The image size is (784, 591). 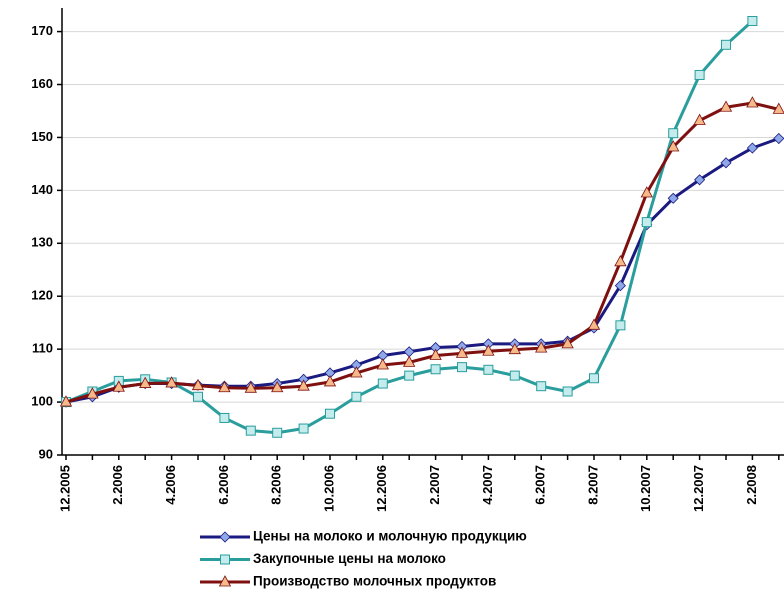 What do you see at coordinates (42, 189) in the screenshot?
I see `y-tick-label: 140` at bounding box center [42, 189].